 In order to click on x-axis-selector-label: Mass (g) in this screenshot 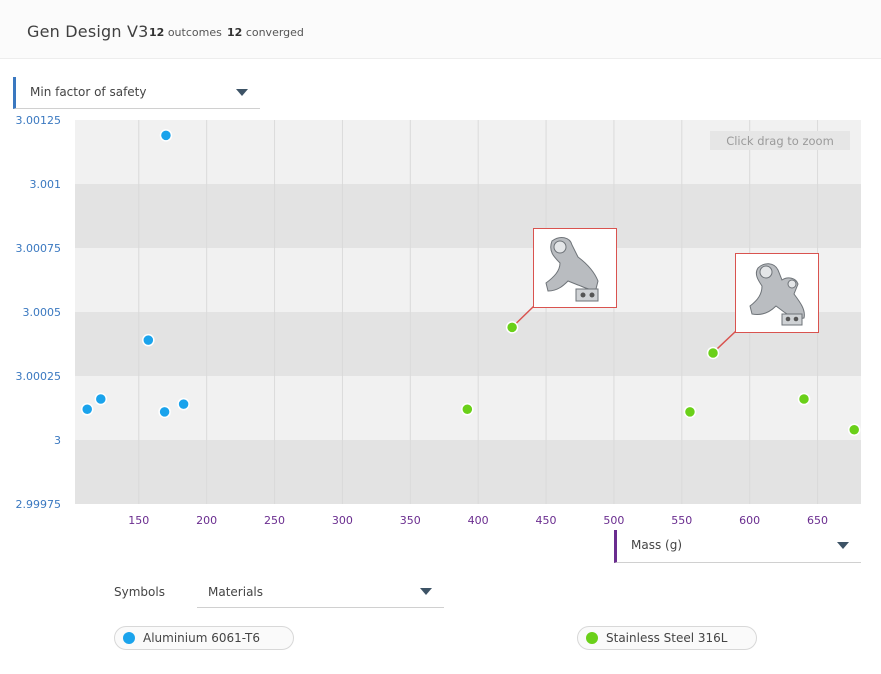, I will do `click(657, 545)`.